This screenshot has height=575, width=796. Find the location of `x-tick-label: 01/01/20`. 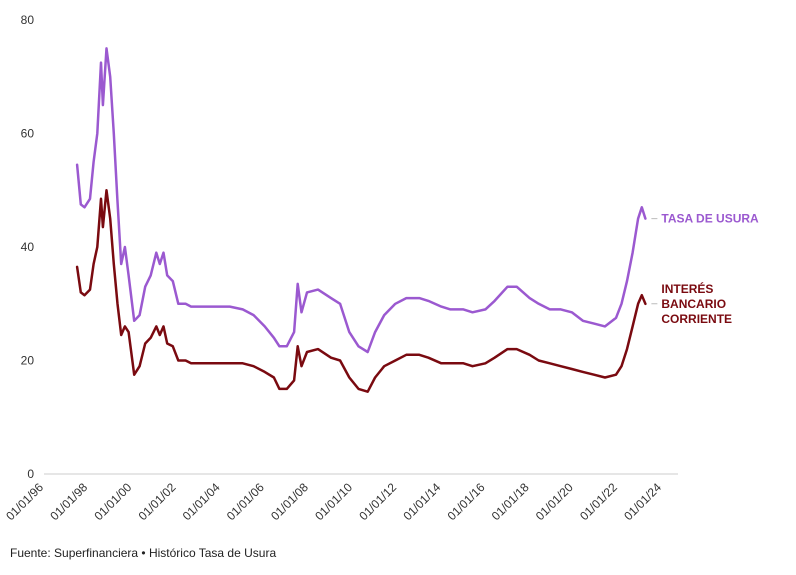

x-tick-label: 01/01/20 is located at coordinates (554, 501).